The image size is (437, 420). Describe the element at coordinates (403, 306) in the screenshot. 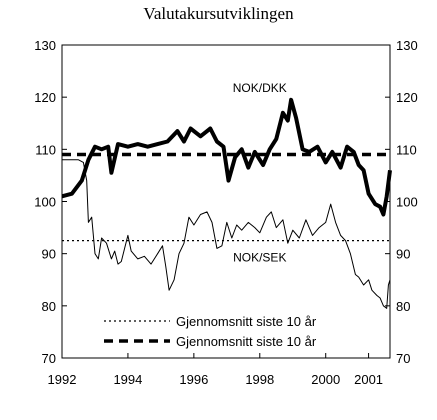

I see `y-tick-label-right: 80` at that location.